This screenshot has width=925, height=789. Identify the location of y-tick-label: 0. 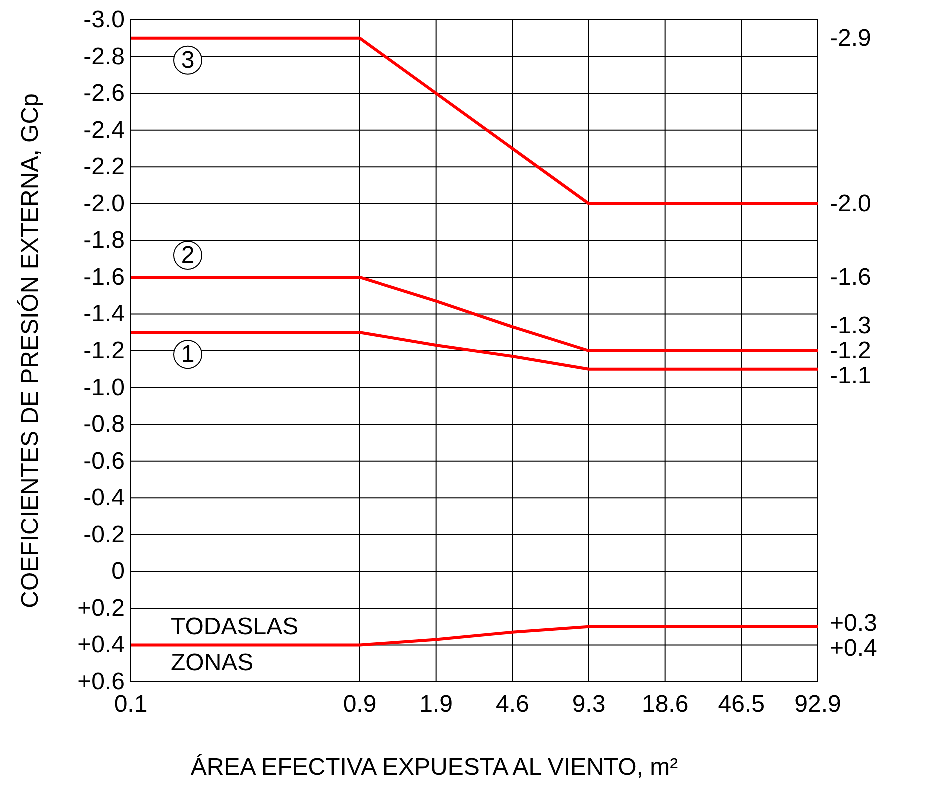
(118, 572).